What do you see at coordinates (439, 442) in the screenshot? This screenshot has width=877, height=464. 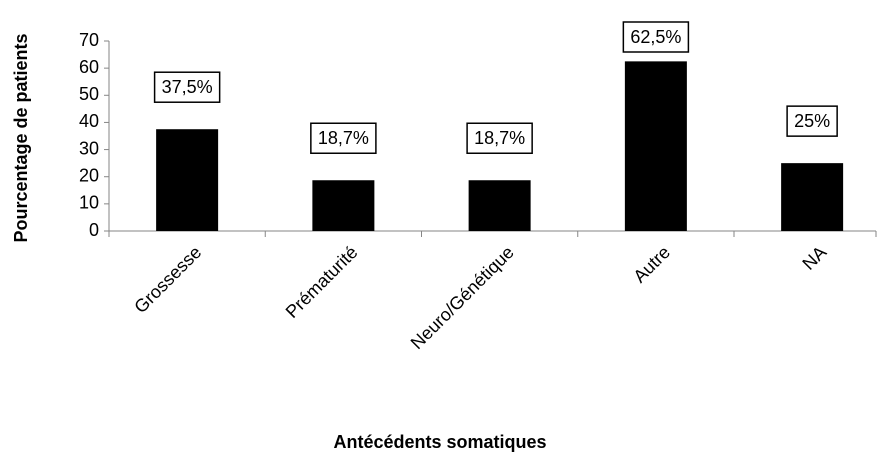 I see `x-axis-label: Antécédents somatiques` at bounding box center [439, 442].